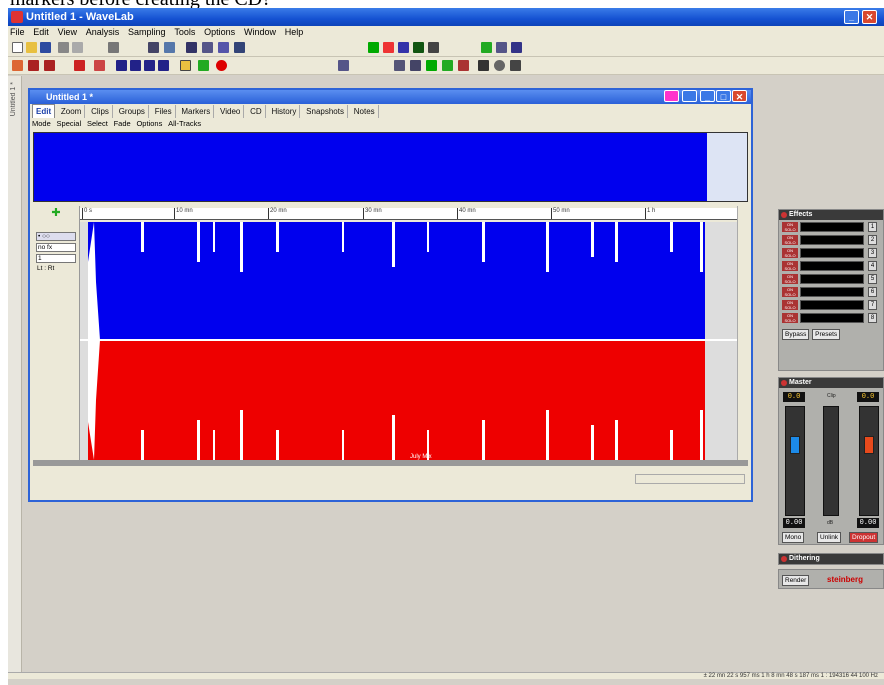 This screenshot has height=685, width=884. I want to click on move-icon: ✚, so click(56, 213).